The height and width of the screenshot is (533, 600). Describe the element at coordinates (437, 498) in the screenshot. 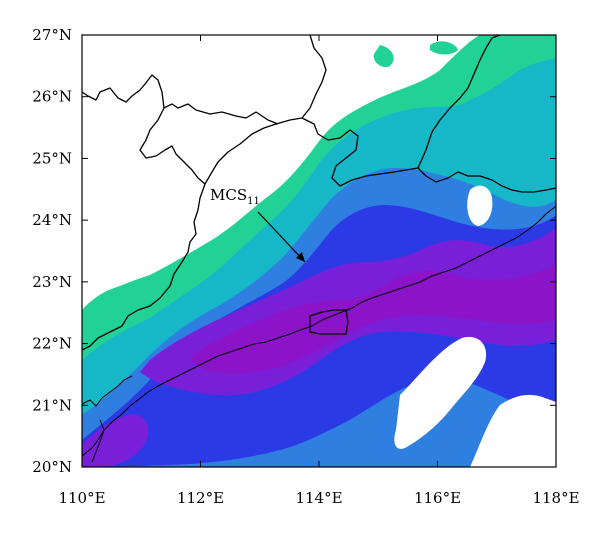

I see `x-tick-label: 116°E` at that location.